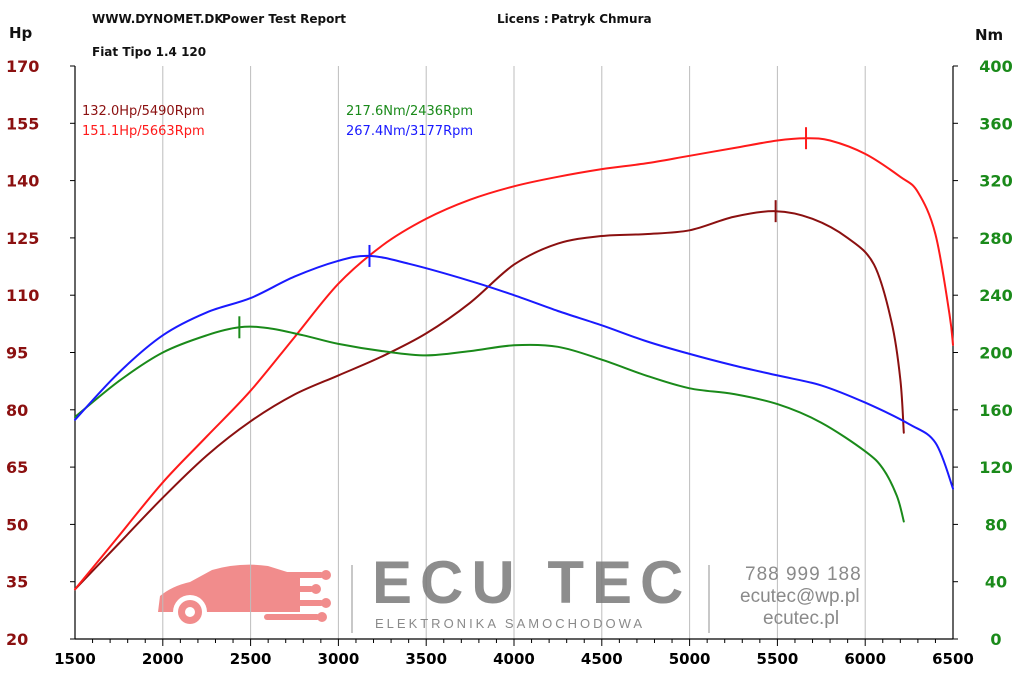 The width and height of the screenshot is (1024, 687). What do you see at coordinates (17, 524) in the screenshot?
I see `left-tick-label: 50` at bounding box center [17, 524].